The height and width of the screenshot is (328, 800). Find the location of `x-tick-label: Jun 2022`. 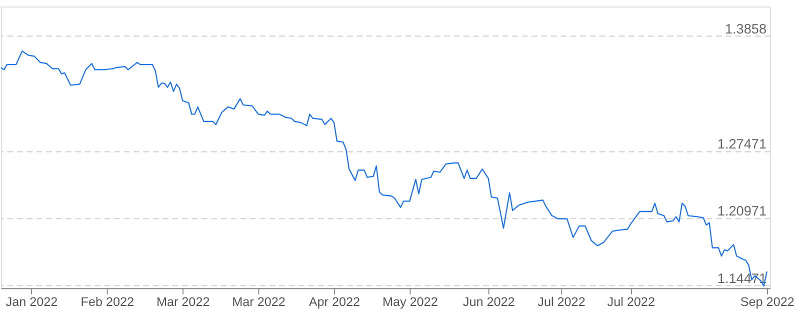

x-tick-label: Jun 2022 is located at coordinates (488, 302).